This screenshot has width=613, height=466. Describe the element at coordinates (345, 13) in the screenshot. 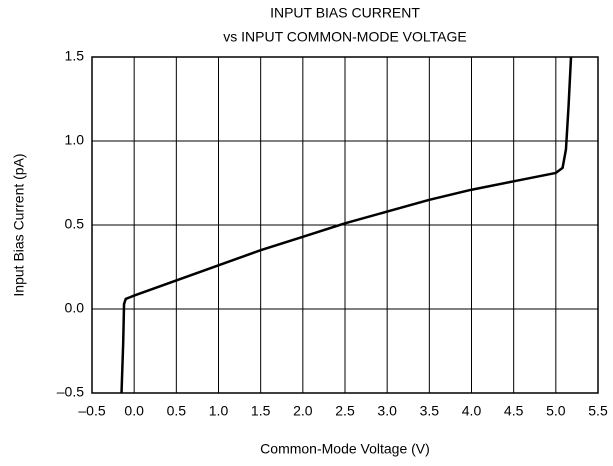

I see `chart-title: INPUT BIAS CURRENT` at that location.